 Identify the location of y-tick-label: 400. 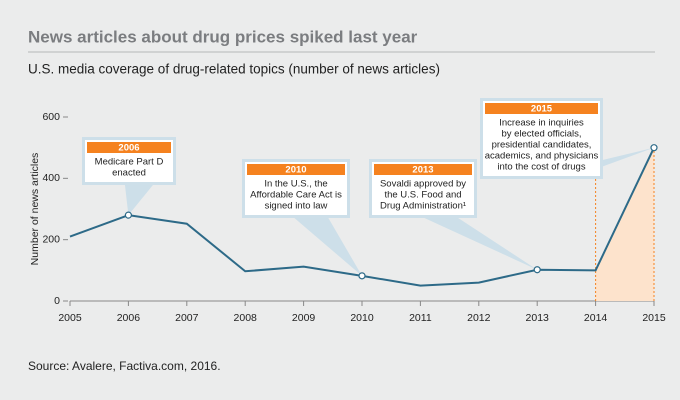
(51, 178).